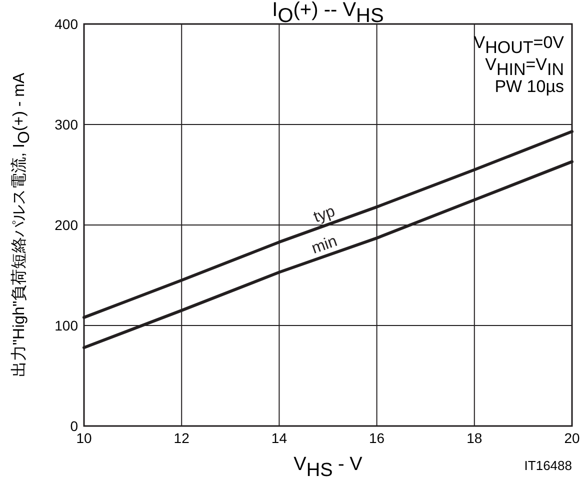 The image size is (586, 480). What do you see at coordinates (548, 465) in the screenshot?
I see `text: IT16488` at bounding box center [548, 465].